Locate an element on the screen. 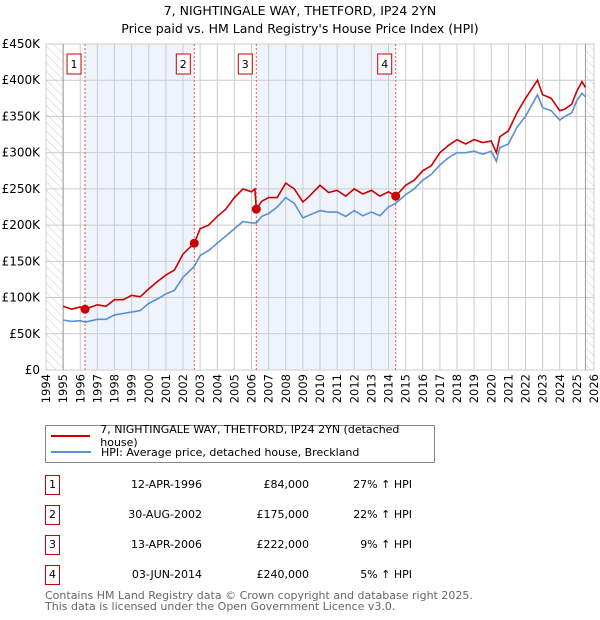 Image resolution: width=600 pixels, height=620 pixels. sale-price: £240,000 is located at coordinates (283, 574).